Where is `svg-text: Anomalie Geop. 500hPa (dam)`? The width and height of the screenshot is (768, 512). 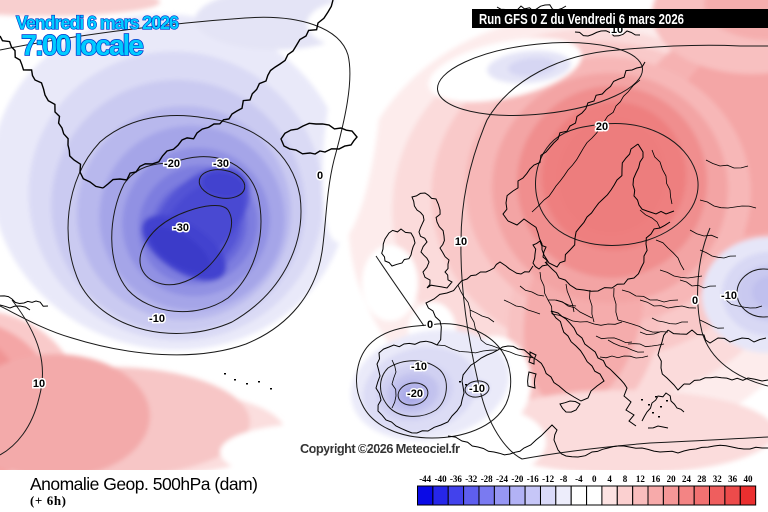 svg-text: Anomalie Geop. 500hPa (dam) is located at coordinates (144, 484).